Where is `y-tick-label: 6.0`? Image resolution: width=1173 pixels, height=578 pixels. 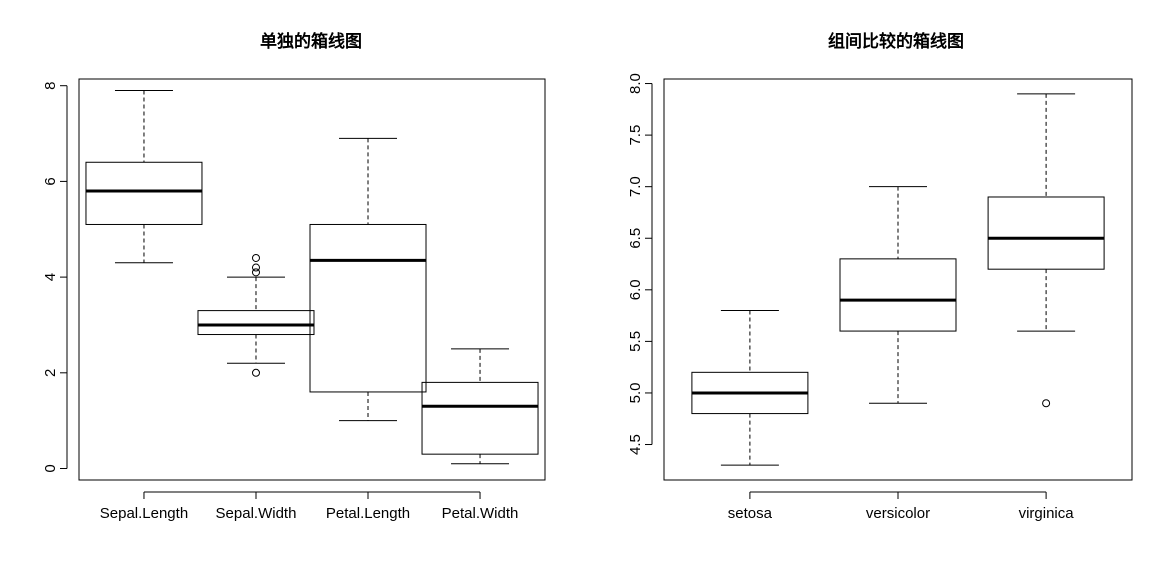 y-tick-label: 6.0 is located at coordinates (635, 289).